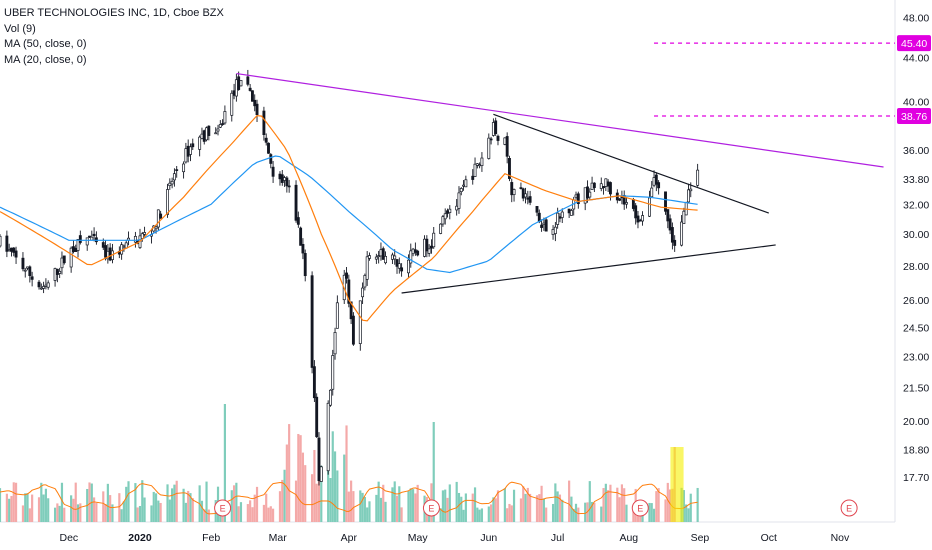 The width and height of the screenshot is (932, 550). I want to click on price-tick-label: 18.80, so click(916, 450).